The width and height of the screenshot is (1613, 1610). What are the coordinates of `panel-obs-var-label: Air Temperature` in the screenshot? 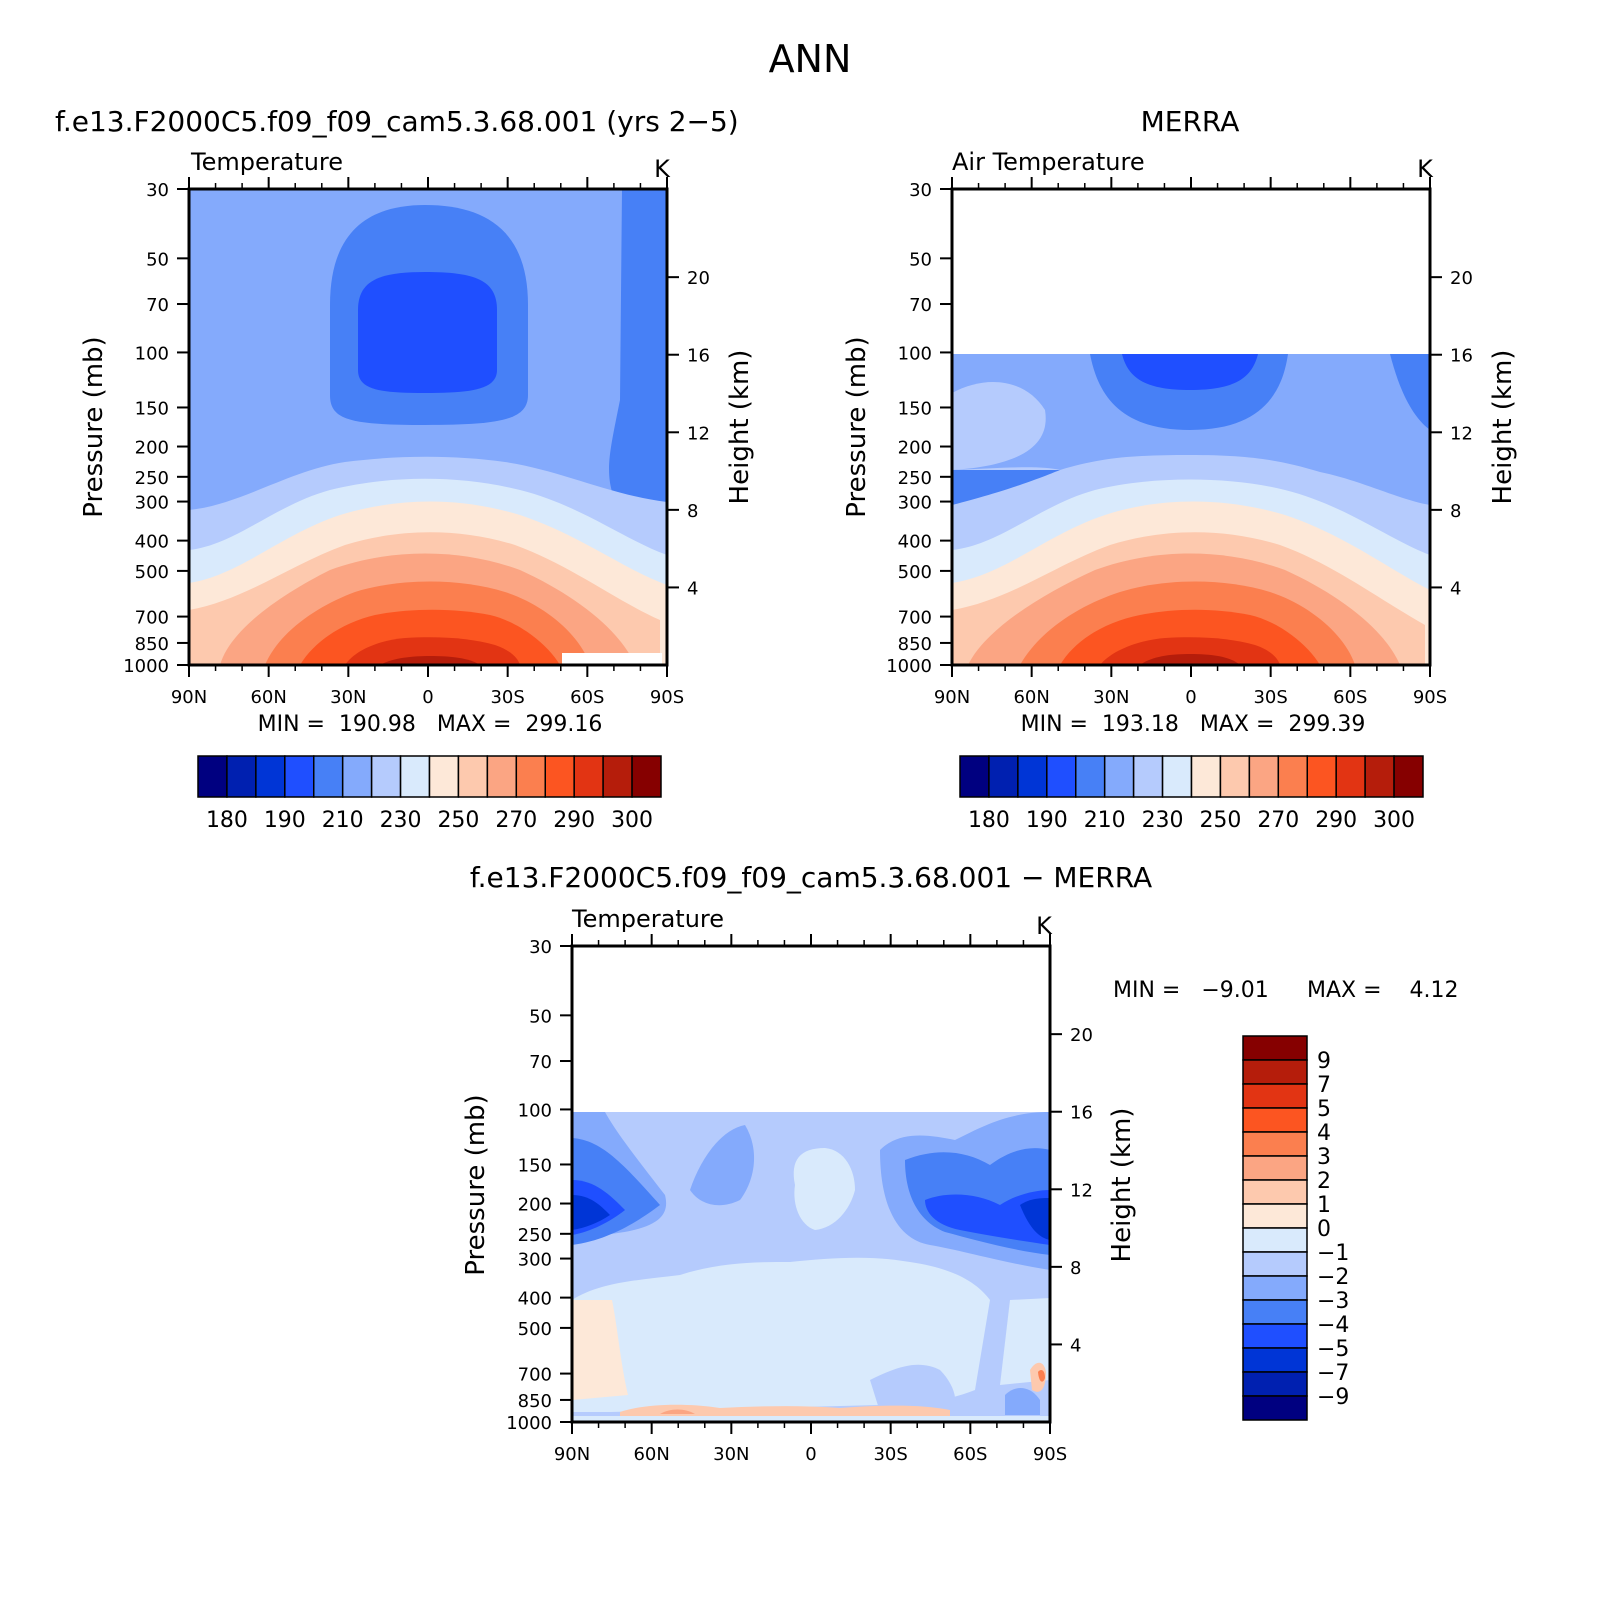 It's located at (1048, 162).